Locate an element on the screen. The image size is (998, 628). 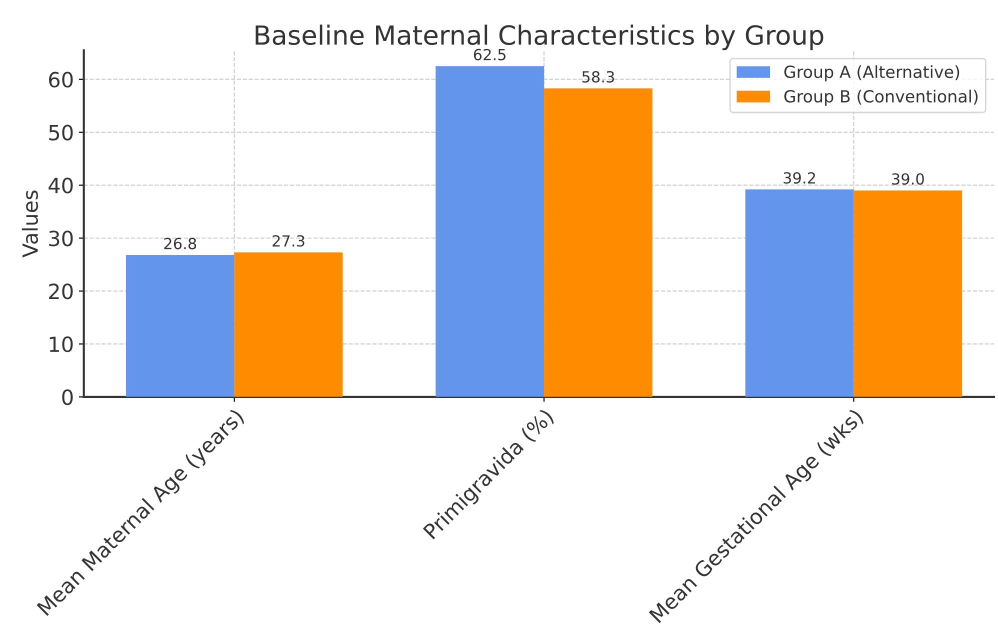
data-label: 27.3 is located at coordinates (288, 241).